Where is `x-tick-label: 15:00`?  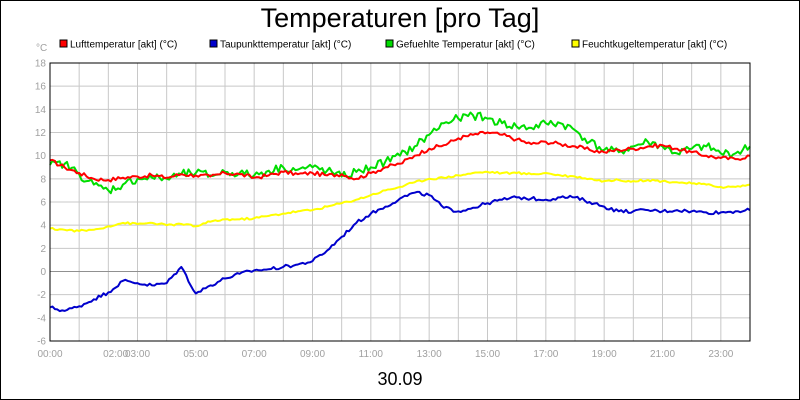
x-tick-label: 15:00 is located at coordinates (487, 354).